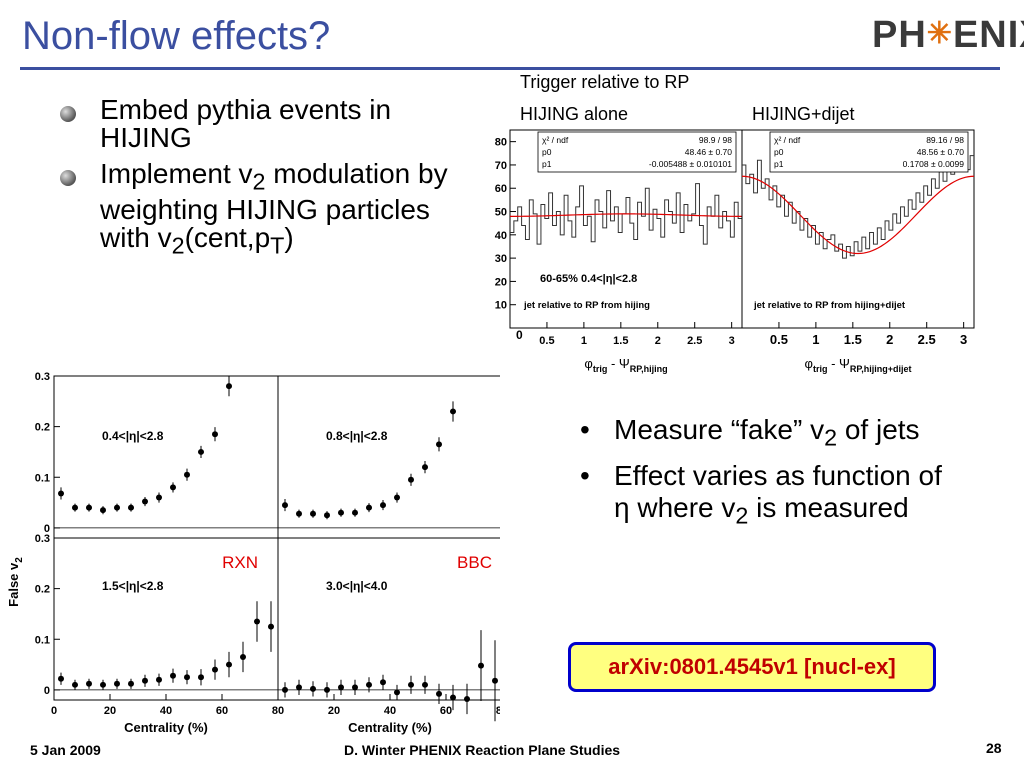 The image size is (1024, 768). Describe the element at coordinates (501, 213) in the screenshot. I see `y-tick-label: 50` at that location.